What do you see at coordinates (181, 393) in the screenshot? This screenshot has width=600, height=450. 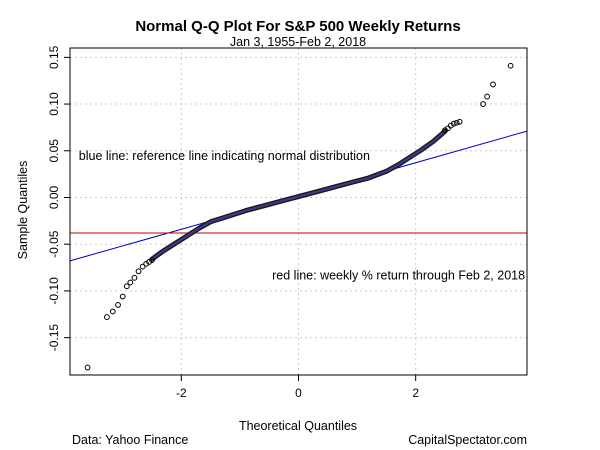 I see `x-tick-label: -2` at bounding box center [181, 393].